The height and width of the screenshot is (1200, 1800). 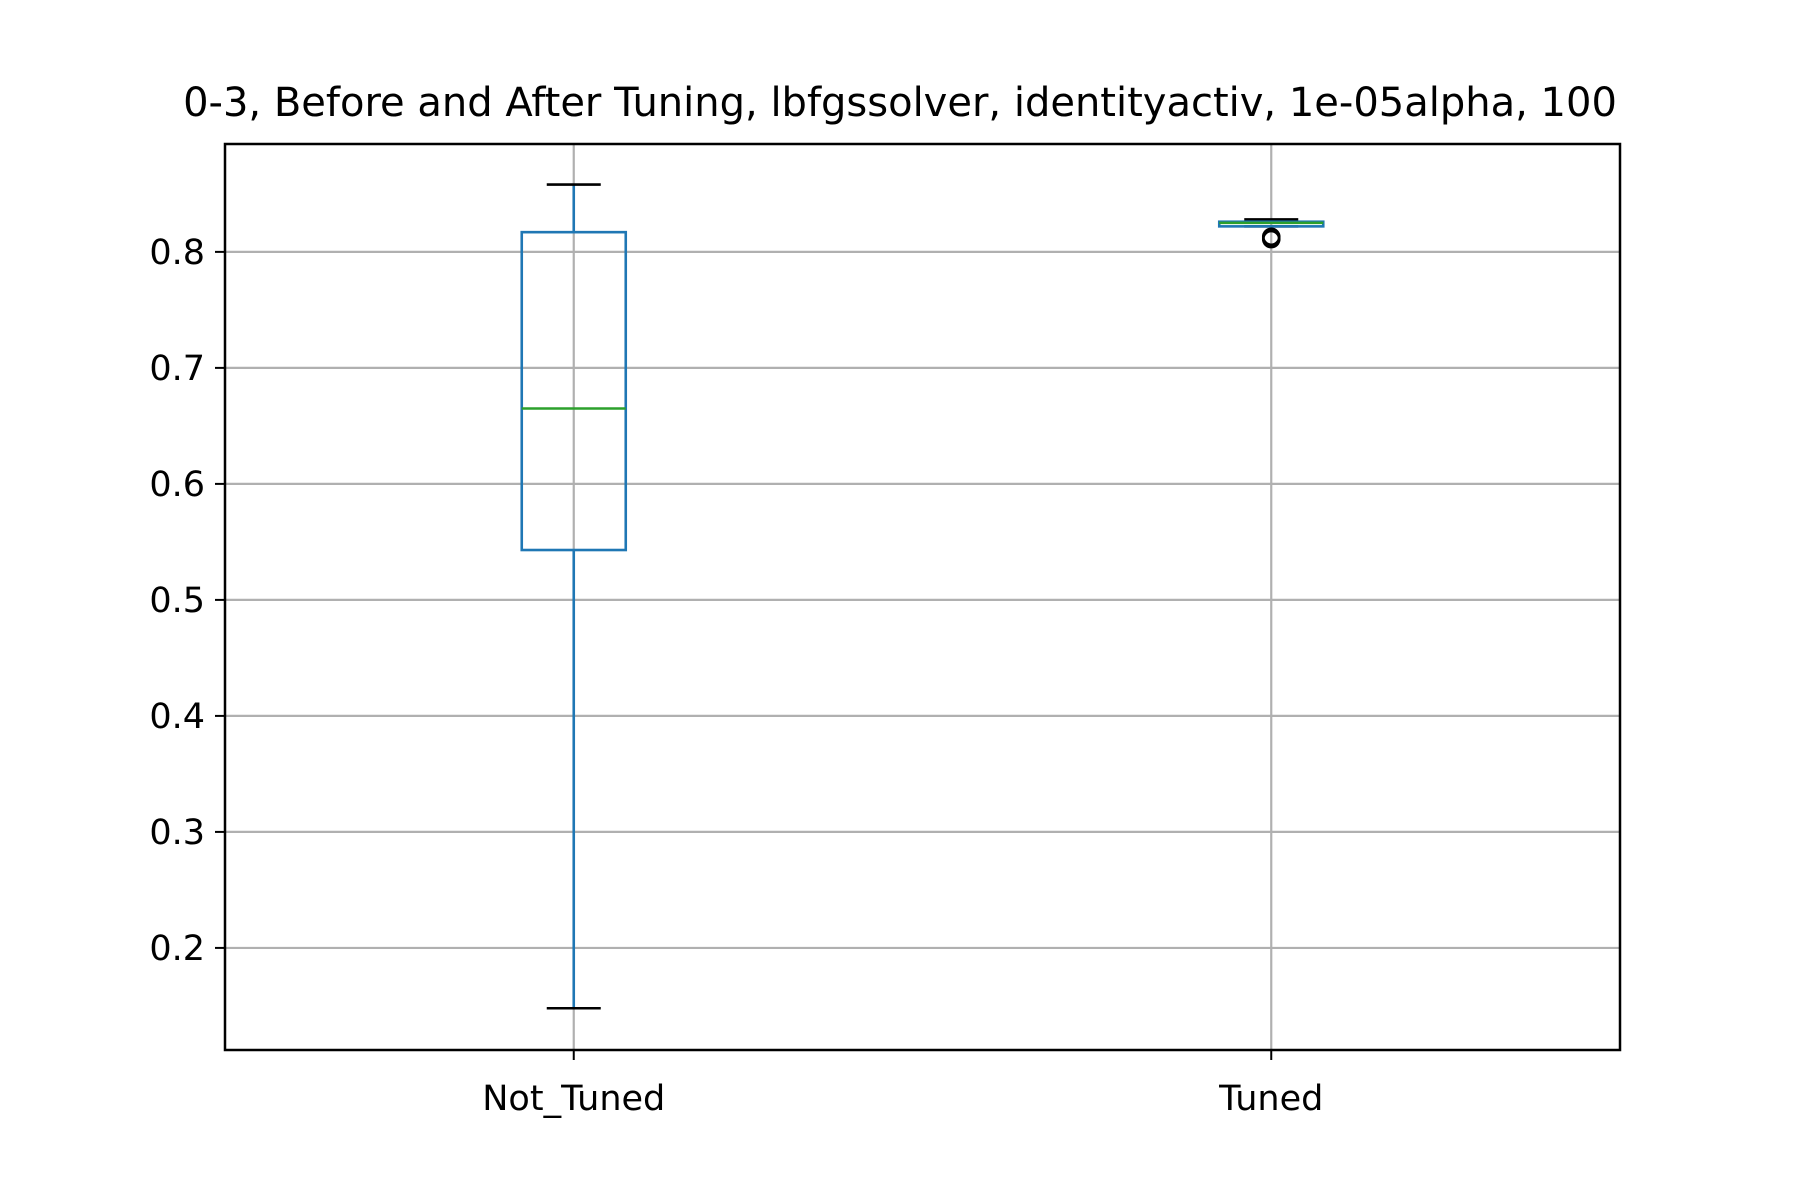 I want to click on box-iqr, so click(x=574, y=391).